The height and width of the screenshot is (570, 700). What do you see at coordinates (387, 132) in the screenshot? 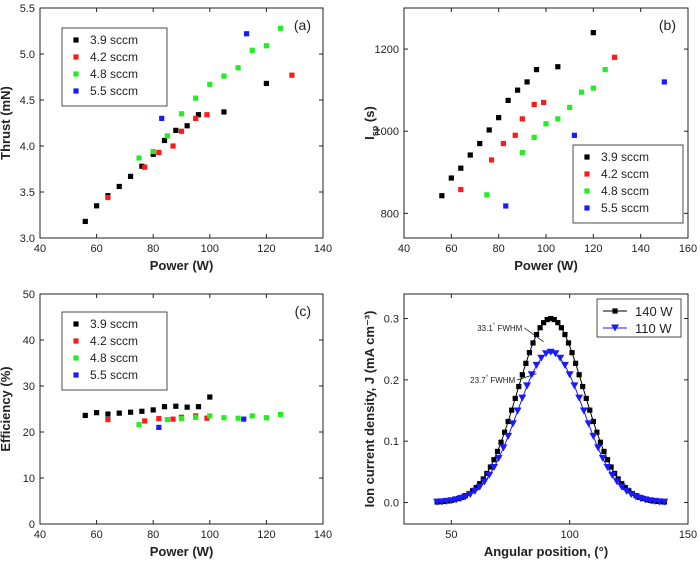
I see `y-tick-label: 1000` at bounding box center [387, 132].